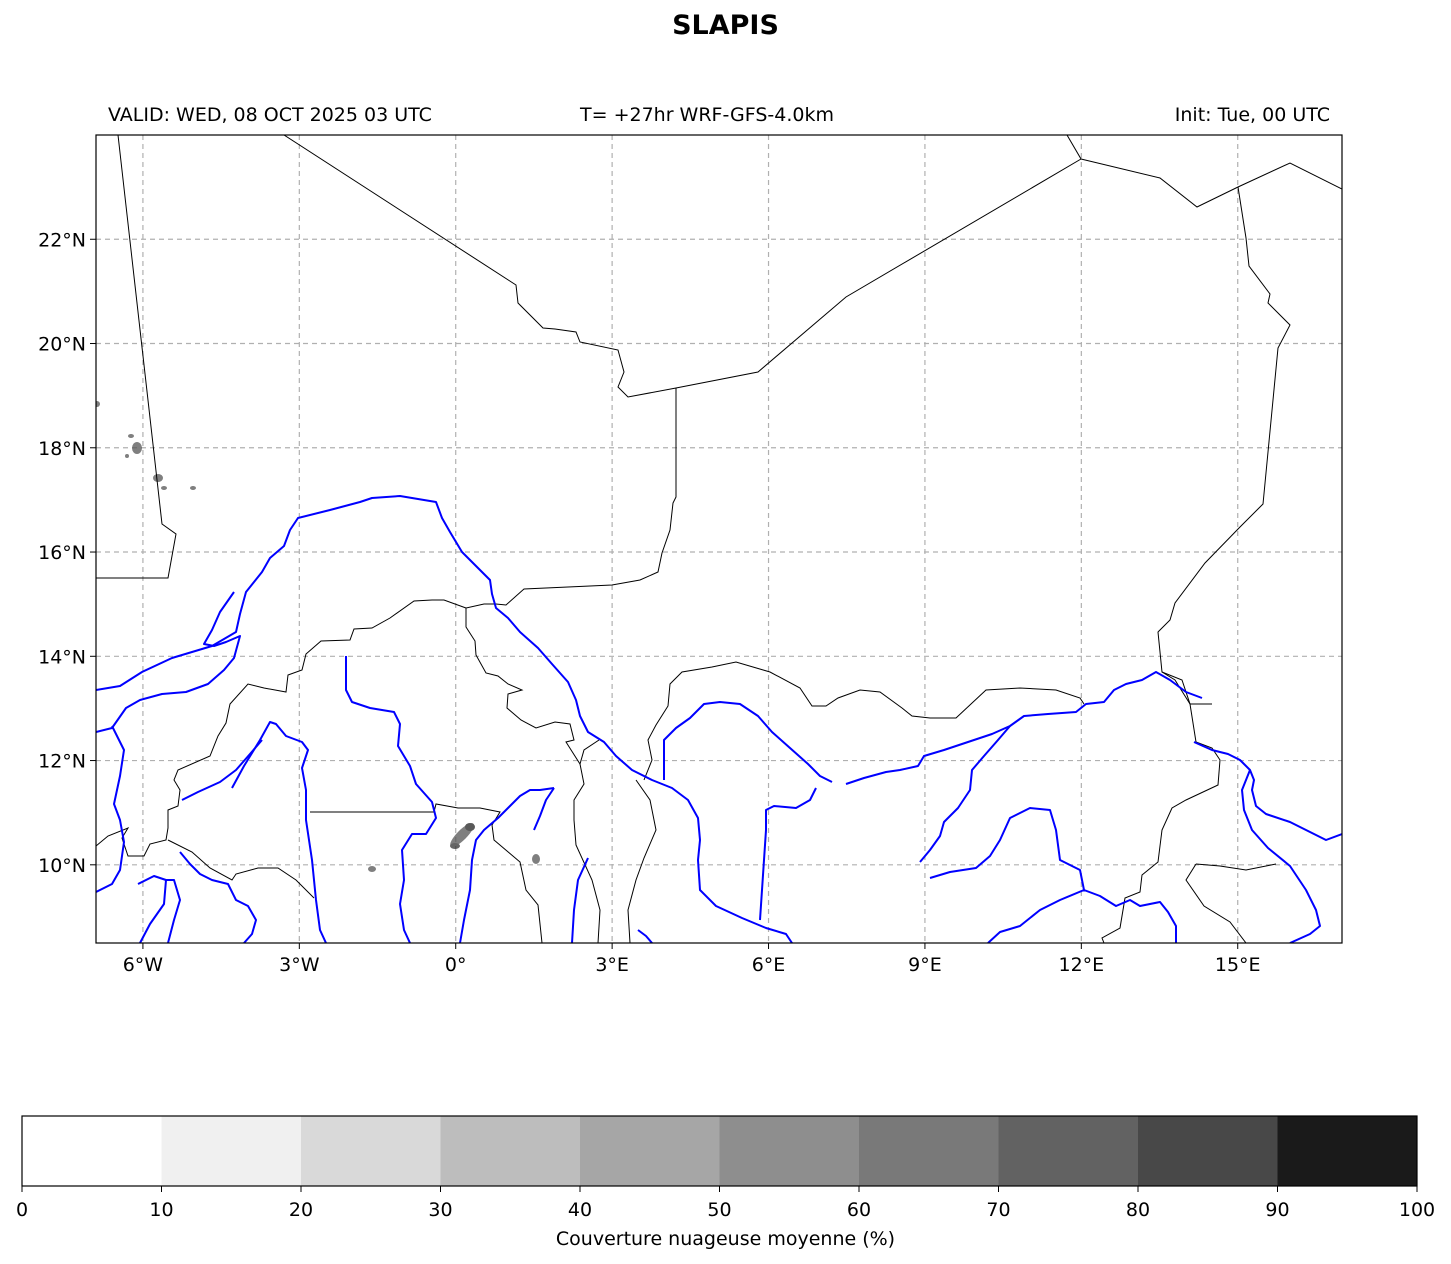 Image resolution: width=1451 pixels, height=1264 pixels. Describe the element at coordinates (62, 345) in the screenshot. I see `y-tick-label: 20°N` at that location.